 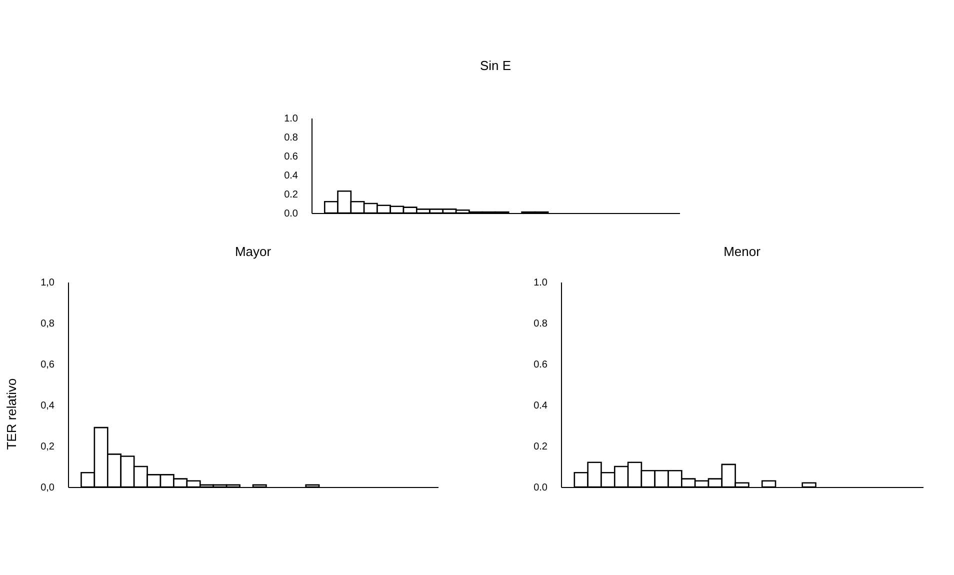 I want to click on y-tick-label: 0,6, so click(x=47, y=365).